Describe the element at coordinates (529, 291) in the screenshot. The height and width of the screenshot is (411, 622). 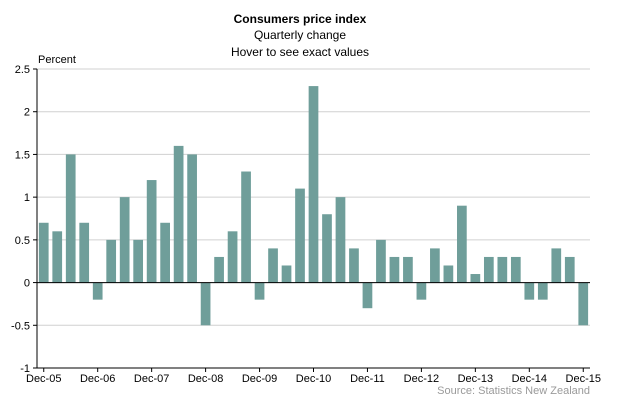
I see `bar-Dec-14: Dec-14: -0.2` at that location.